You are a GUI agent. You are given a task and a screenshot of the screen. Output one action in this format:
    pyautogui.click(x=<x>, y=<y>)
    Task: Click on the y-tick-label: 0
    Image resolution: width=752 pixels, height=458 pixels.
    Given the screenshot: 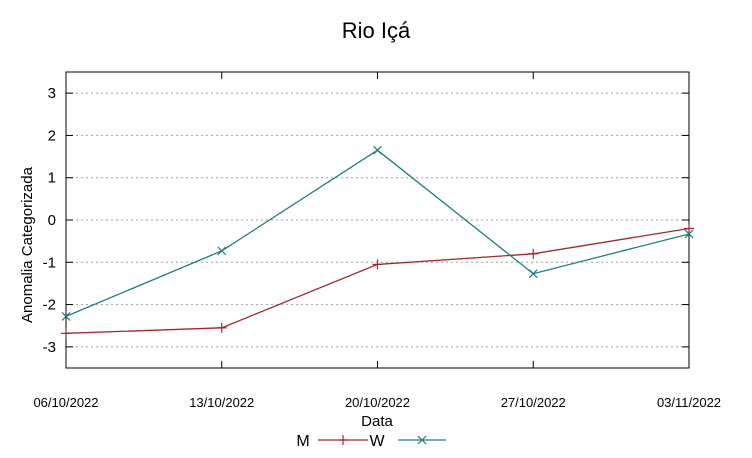 What is the action you would take?
    pyautogui.click(x=52, y=220)
    